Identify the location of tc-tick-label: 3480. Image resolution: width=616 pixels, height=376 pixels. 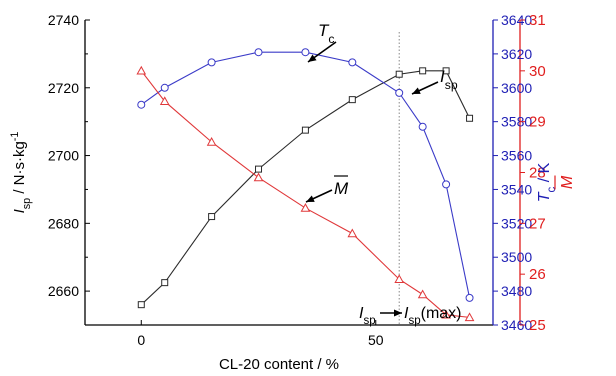
(516, 291).